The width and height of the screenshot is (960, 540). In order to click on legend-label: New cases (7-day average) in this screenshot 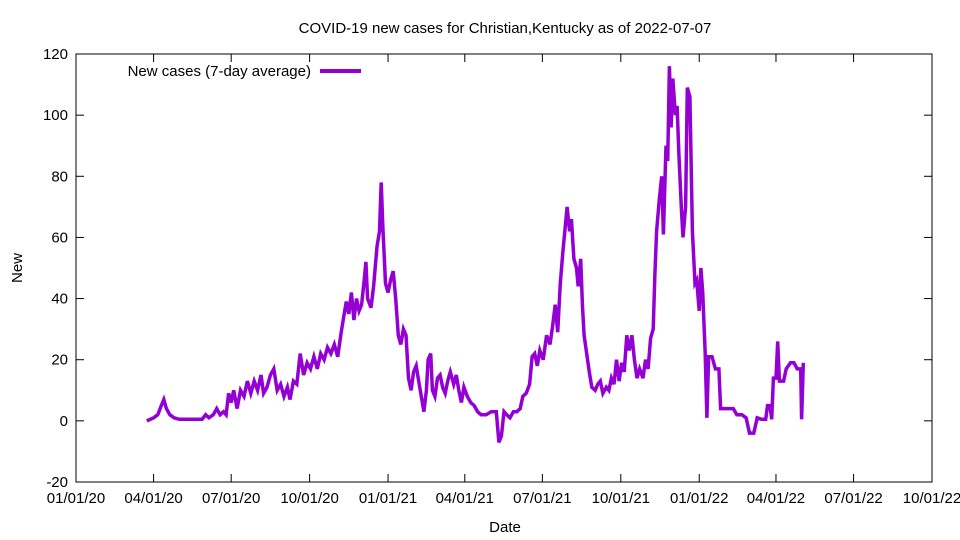, I will do `click(219, 71)`.